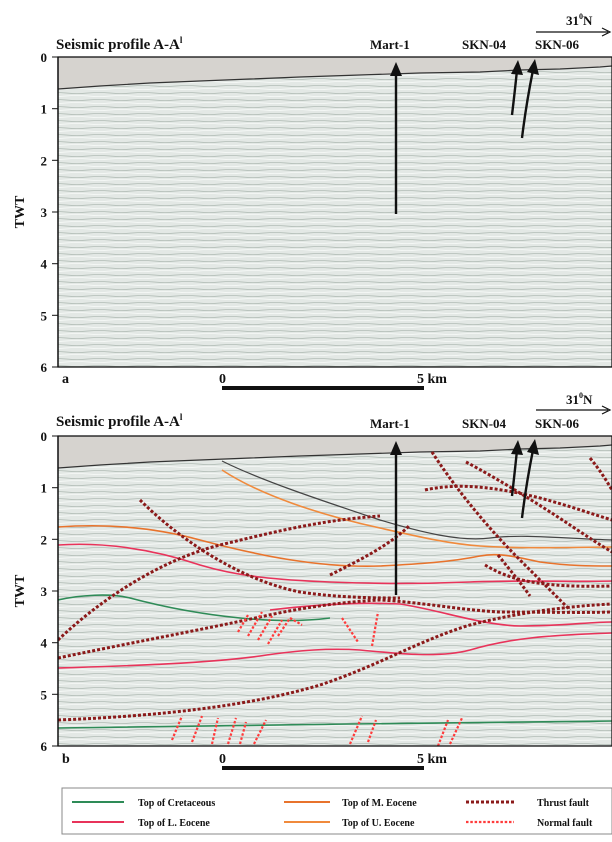  What do you see at coordinates (119, 421) in the screenshot?
I see `panel-b-title: Seismic profile A-Al` at bounding box center [119, 421].